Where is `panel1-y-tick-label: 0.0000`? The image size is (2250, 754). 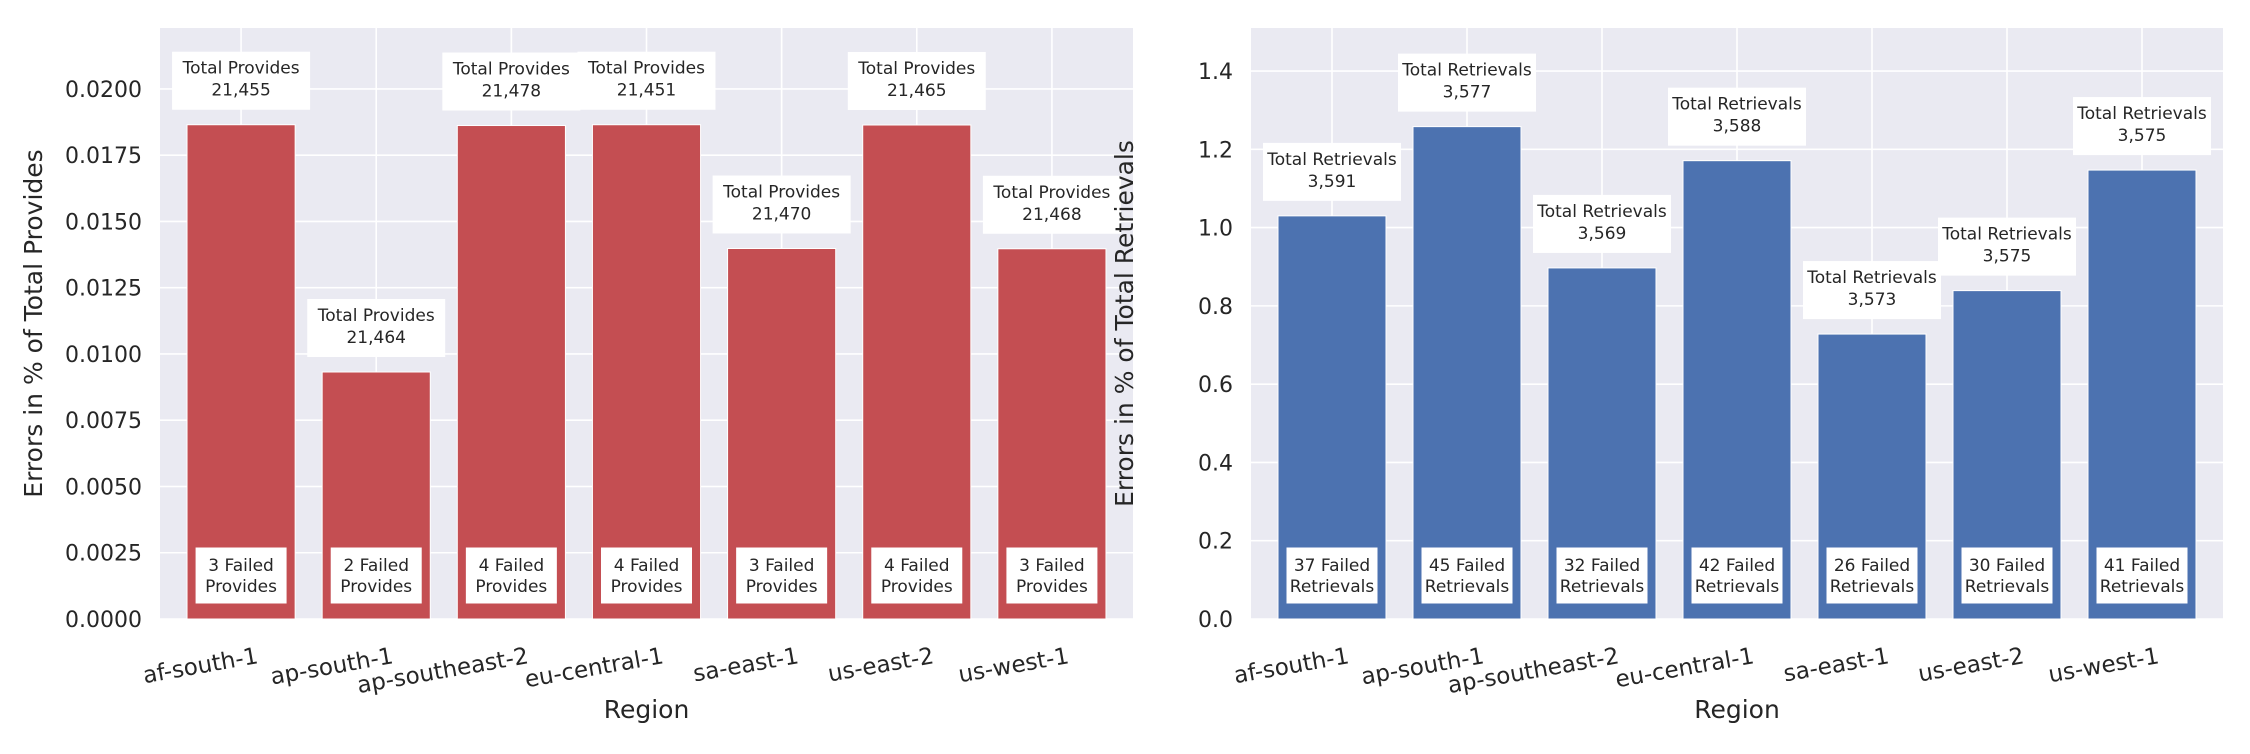 panel1-y-tick-label: 0.0000 is located at coordinates (103, 620).